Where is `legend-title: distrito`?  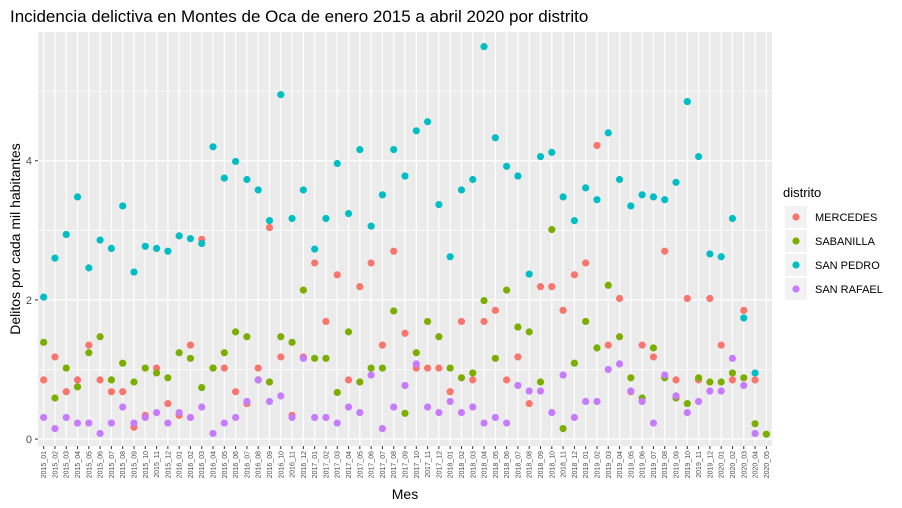
legend-title: distrito is located at coordinates (802, 192).